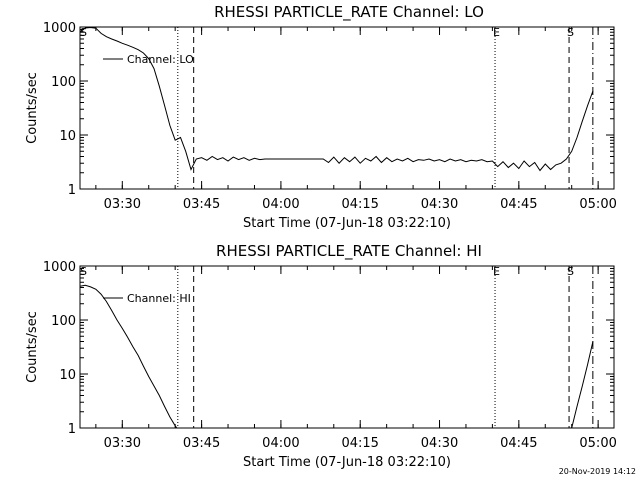  What do you see at coordinates (349, 251) in the screenshot?
I see `chart-title: RHESSI PARTICLE_RATE Channel: HI` at bounding box center [349, 251].